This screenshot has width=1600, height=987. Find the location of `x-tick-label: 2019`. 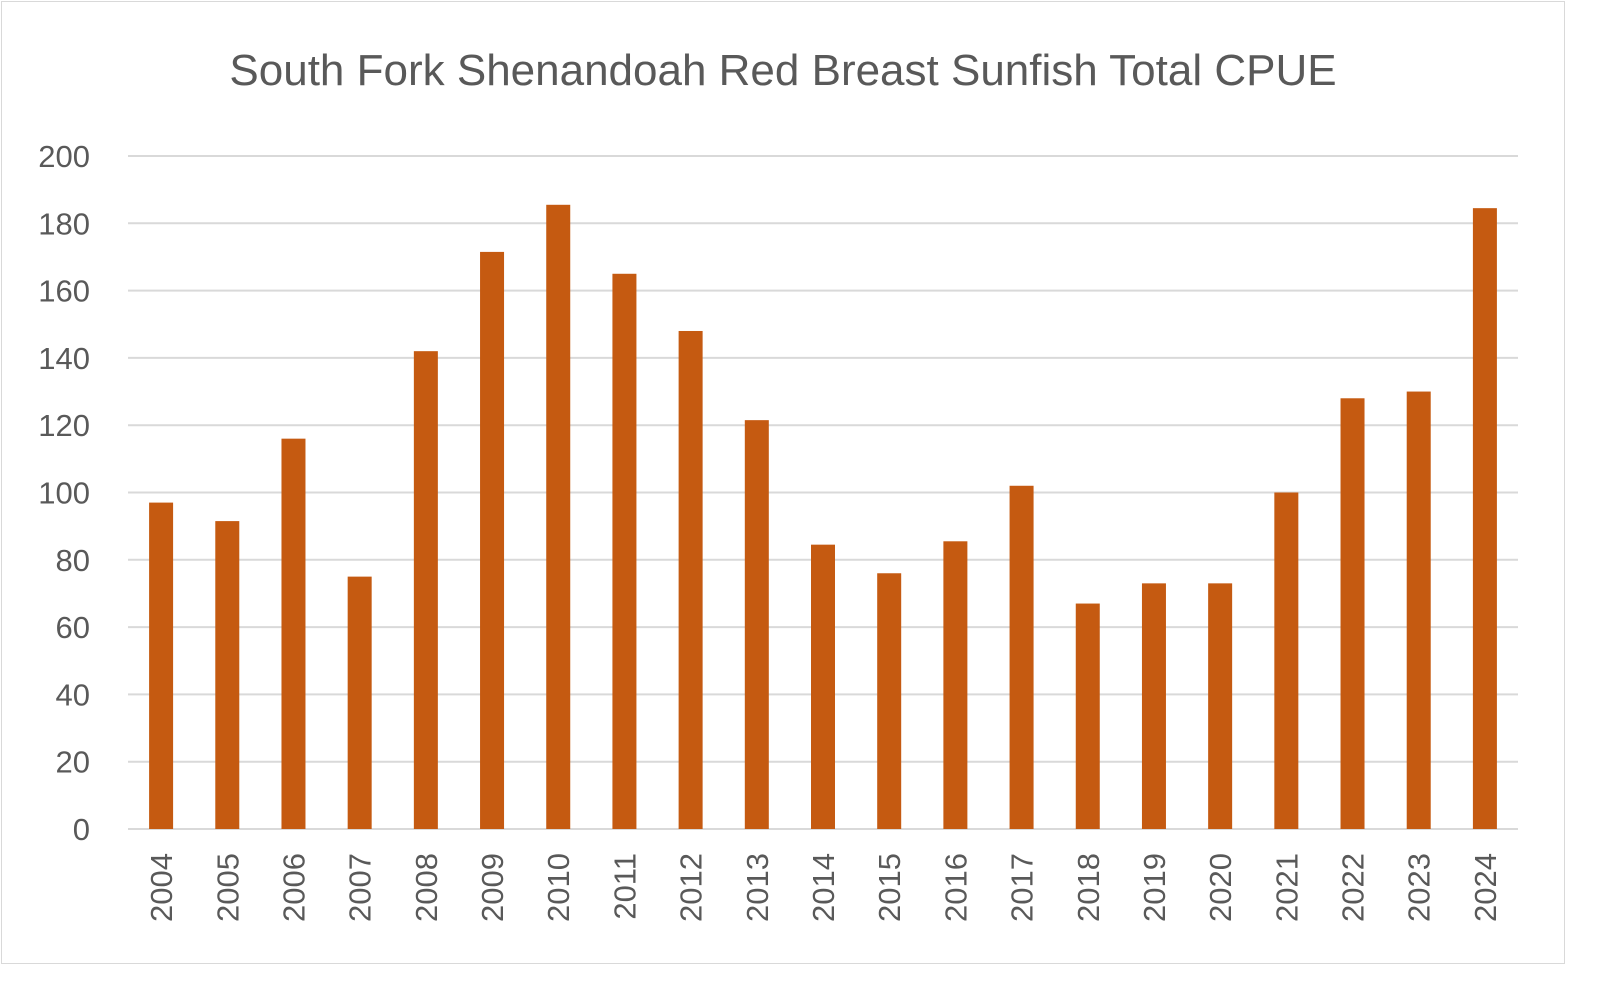

x-tick-label: 2019 is located at coordinates (1154, 887).